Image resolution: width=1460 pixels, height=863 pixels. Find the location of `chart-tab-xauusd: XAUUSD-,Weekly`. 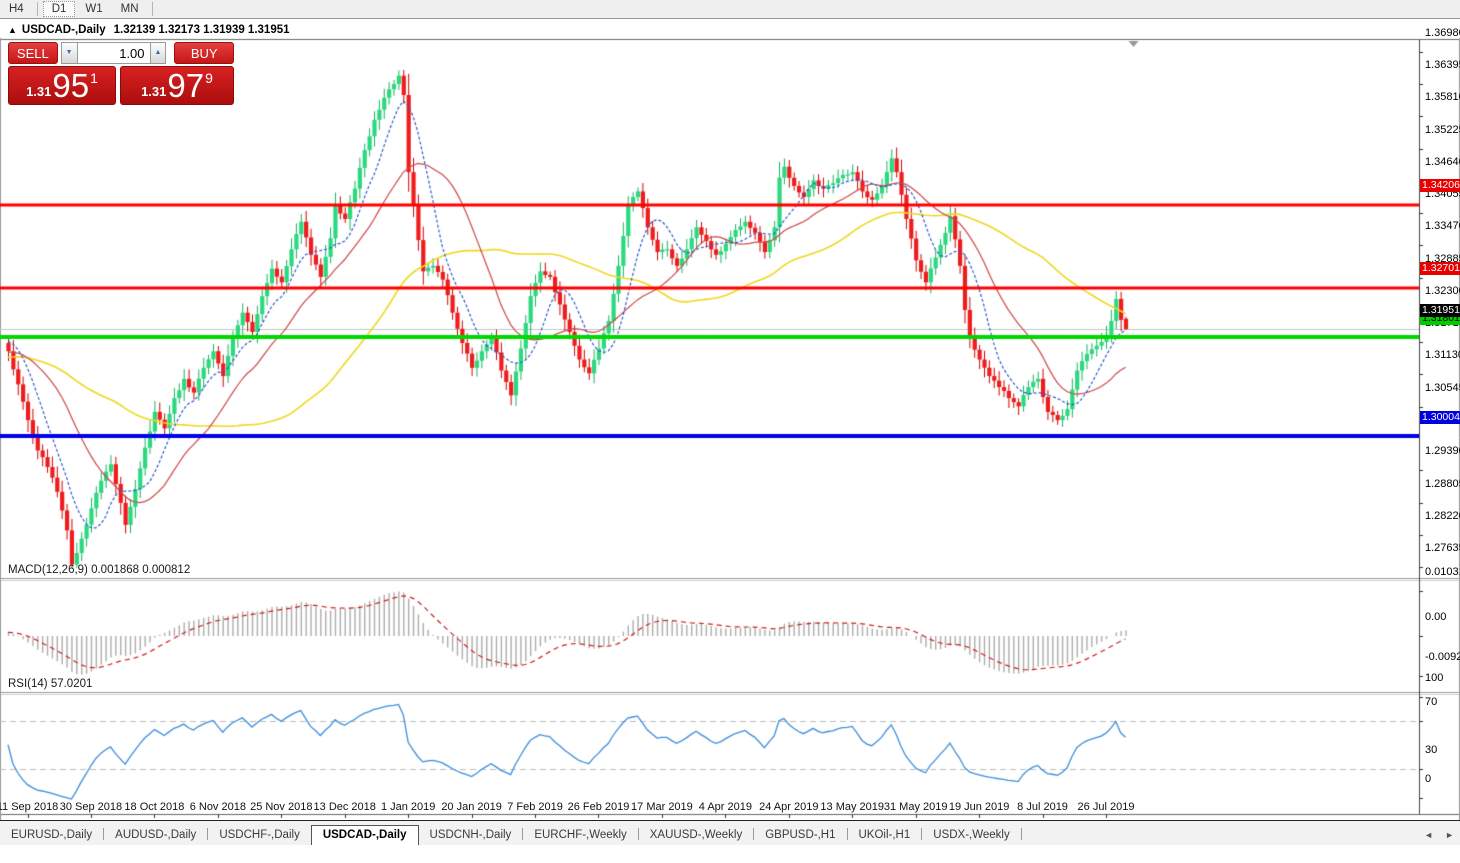

chart-tab-xauusd: XAUUSD-,Weekly is located at coordinates (696, 835).